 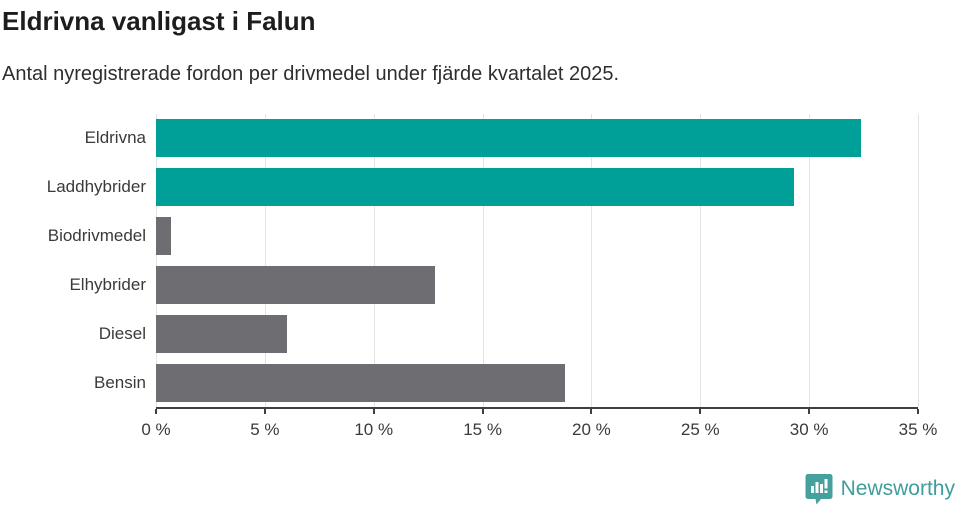 I want to click on chart-row: Diesel, so click(x=459, y=333).